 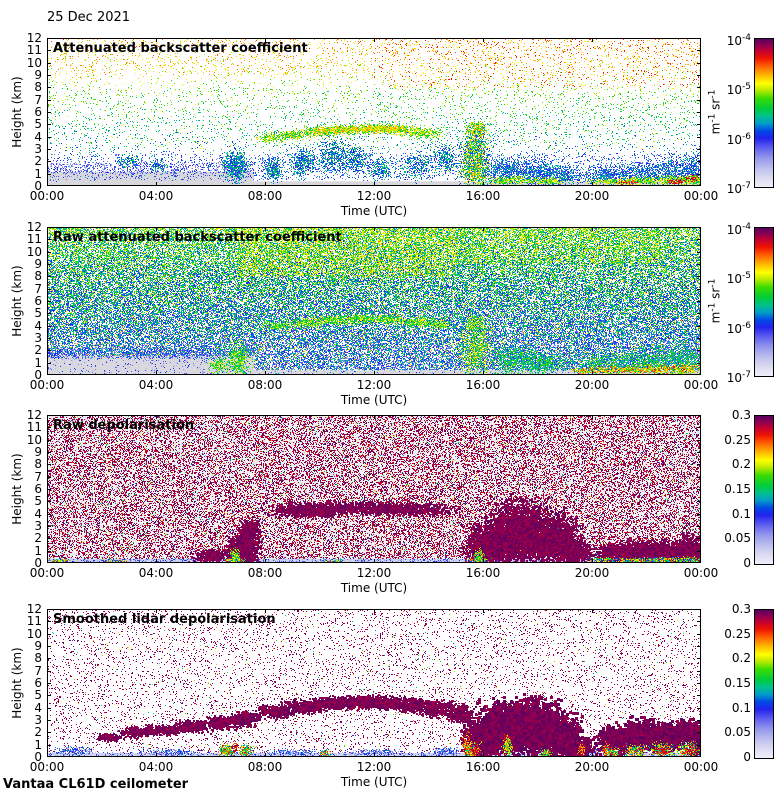 What do you see at coordinates (737, 489) in the screenshot?
I see `colorbar-tick-label: 0.15` at bounding box center [737, 489].